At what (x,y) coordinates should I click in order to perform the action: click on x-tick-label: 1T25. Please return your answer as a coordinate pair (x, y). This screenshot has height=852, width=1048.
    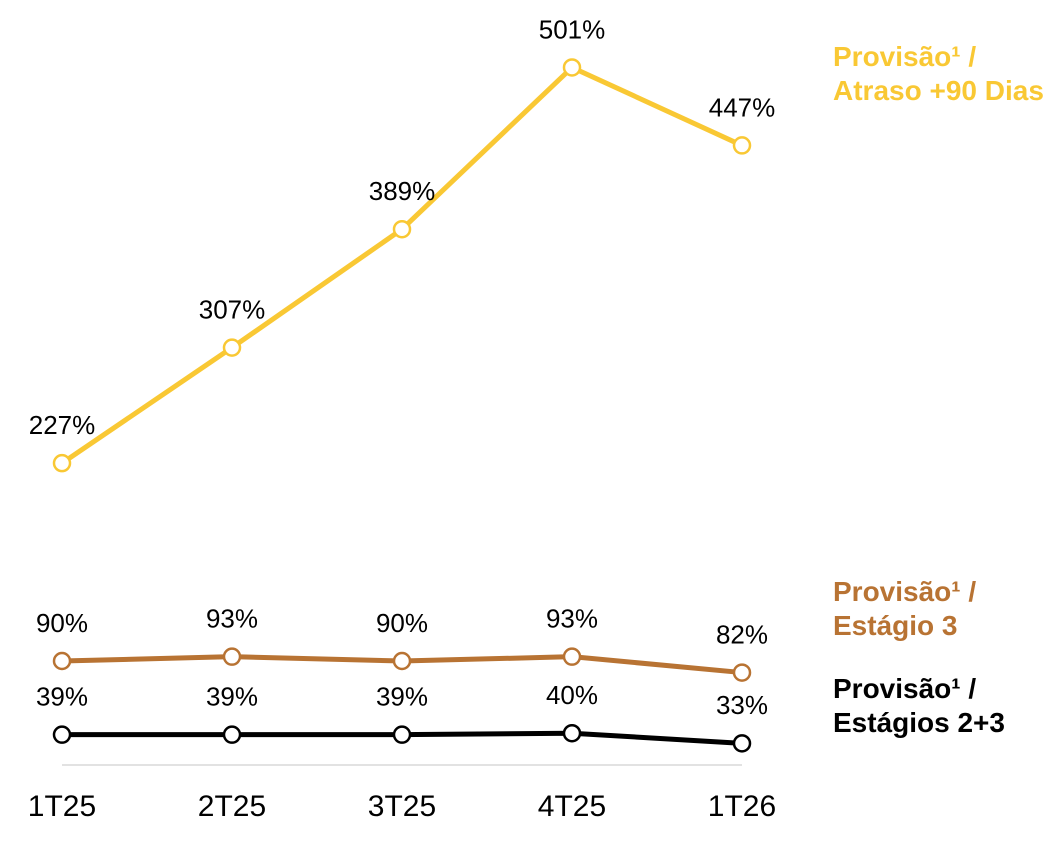
    Looking at the image, I should click on (62, 806).